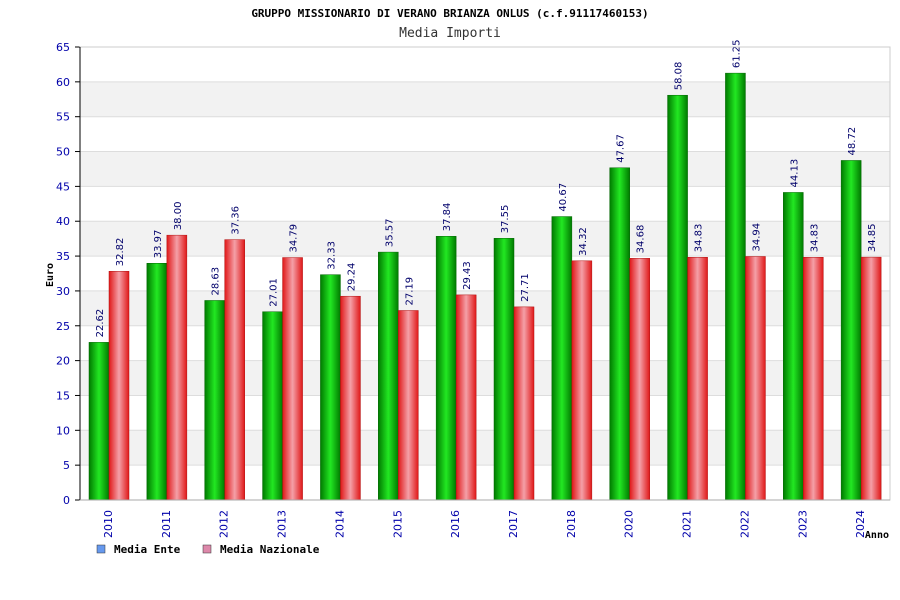  I want to click on data-label: 34.83, so click(699, 238).